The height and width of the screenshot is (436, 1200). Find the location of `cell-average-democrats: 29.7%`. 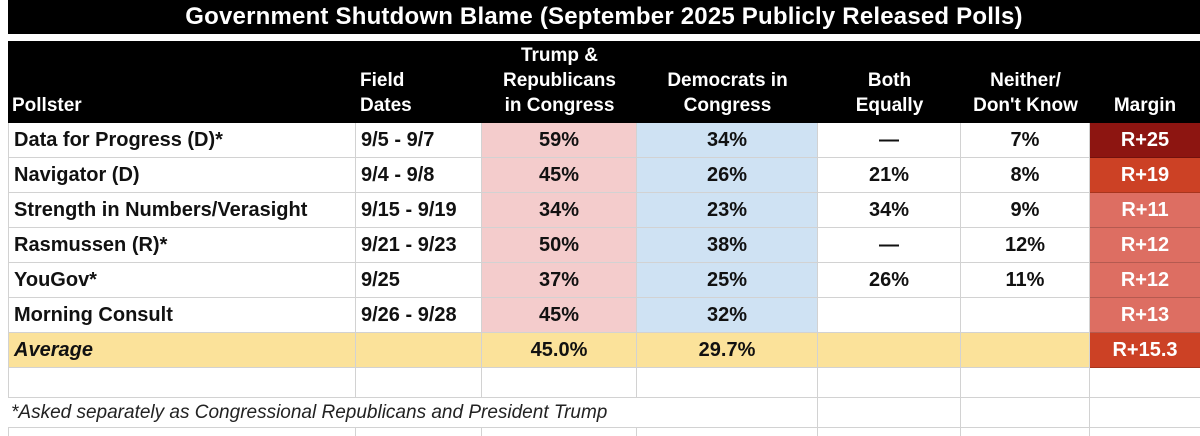

cell-average-democrats: 29.7% is located at coordinates (727, 350).